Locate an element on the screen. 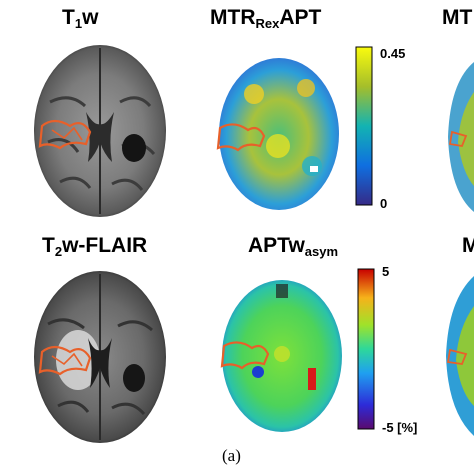  mtr-edge-title: MT is located at coordinates (457, 17).